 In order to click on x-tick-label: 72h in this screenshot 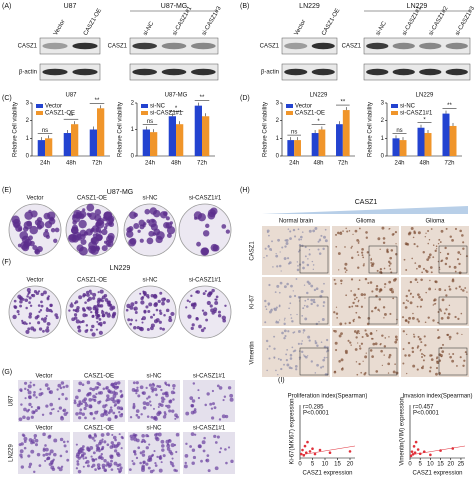, I will do `click(202, 164)`.